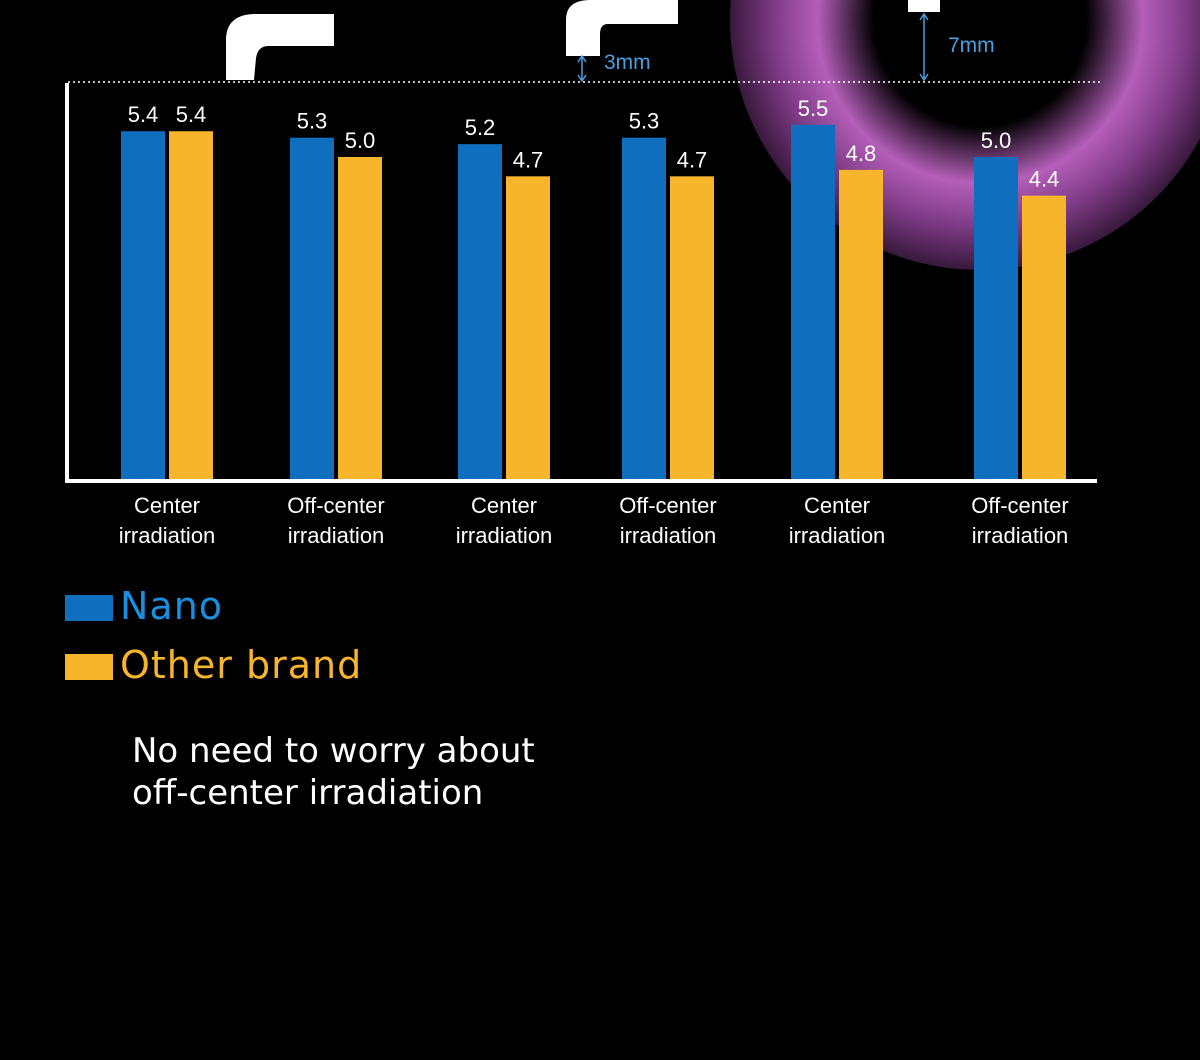 The width and height of the screenshot is (1200, 1060). I want to click on data-label-nano-6: 5.0, so click(996, 140).